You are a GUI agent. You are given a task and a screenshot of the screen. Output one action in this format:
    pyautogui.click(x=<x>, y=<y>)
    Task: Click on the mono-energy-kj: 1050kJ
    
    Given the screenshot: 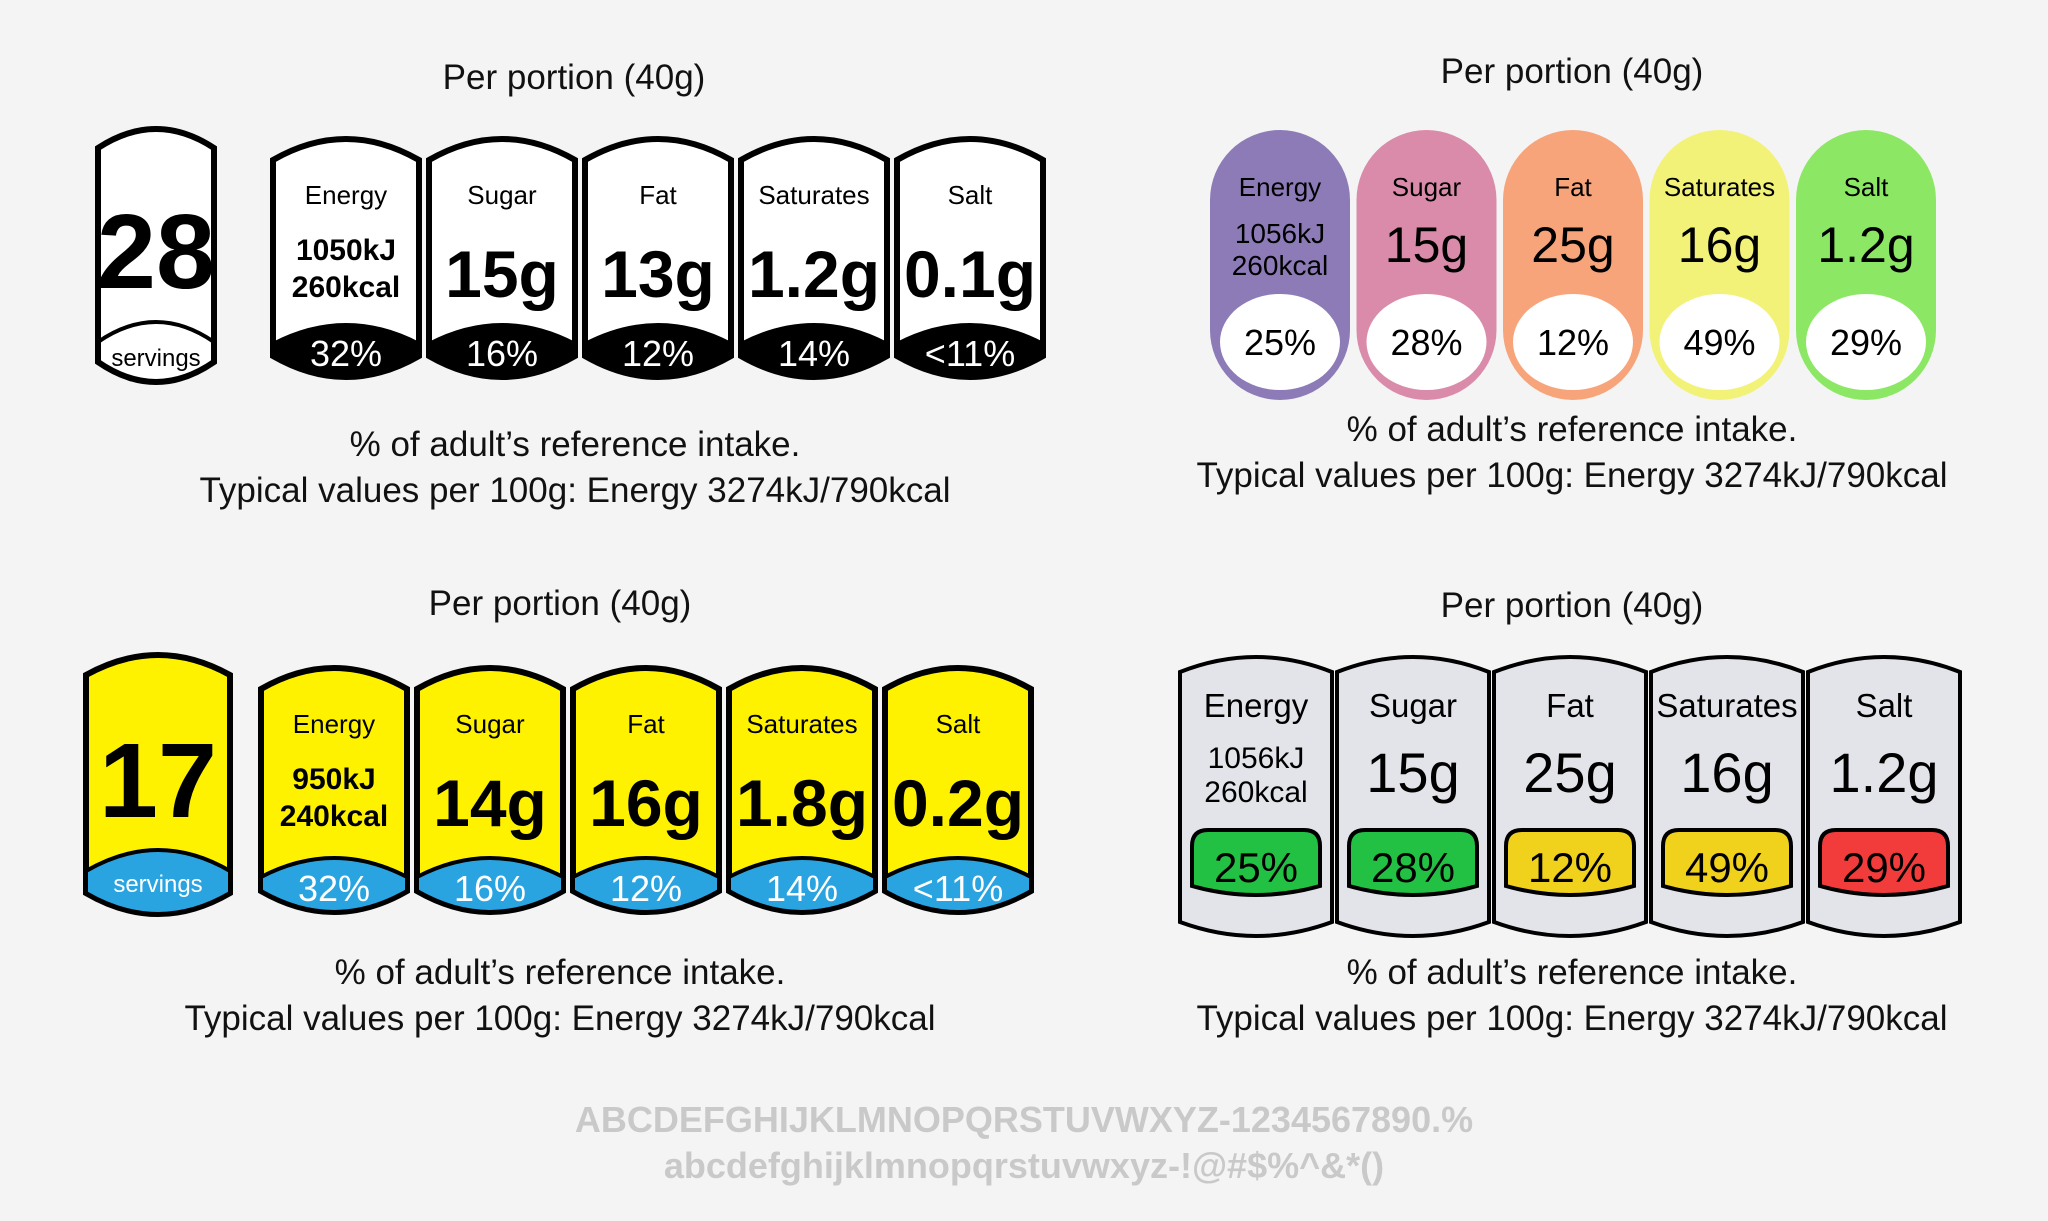 What is the action you would take?
    pyautogui.click(x=346, y=250)
    